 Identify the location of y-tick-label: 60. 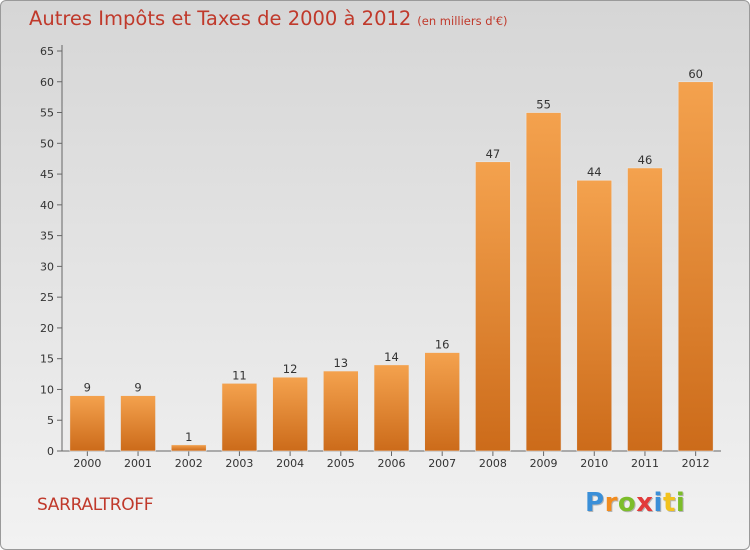
(47, 82).